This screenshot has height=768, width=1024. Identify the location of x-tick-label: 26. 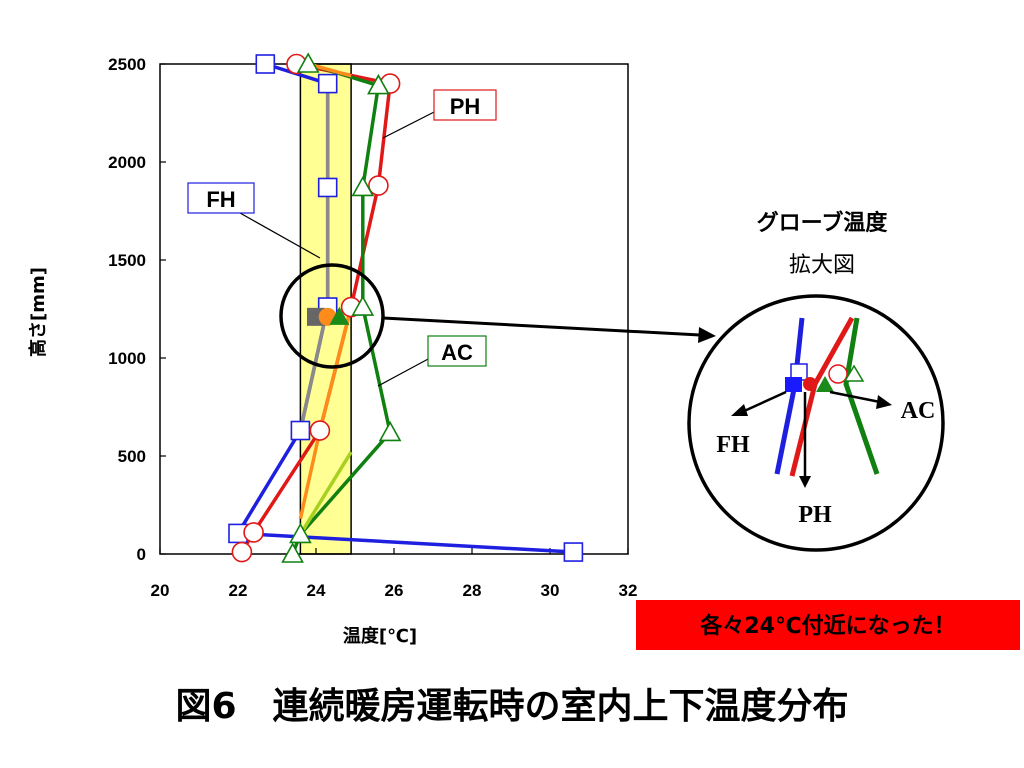
(394, 590).